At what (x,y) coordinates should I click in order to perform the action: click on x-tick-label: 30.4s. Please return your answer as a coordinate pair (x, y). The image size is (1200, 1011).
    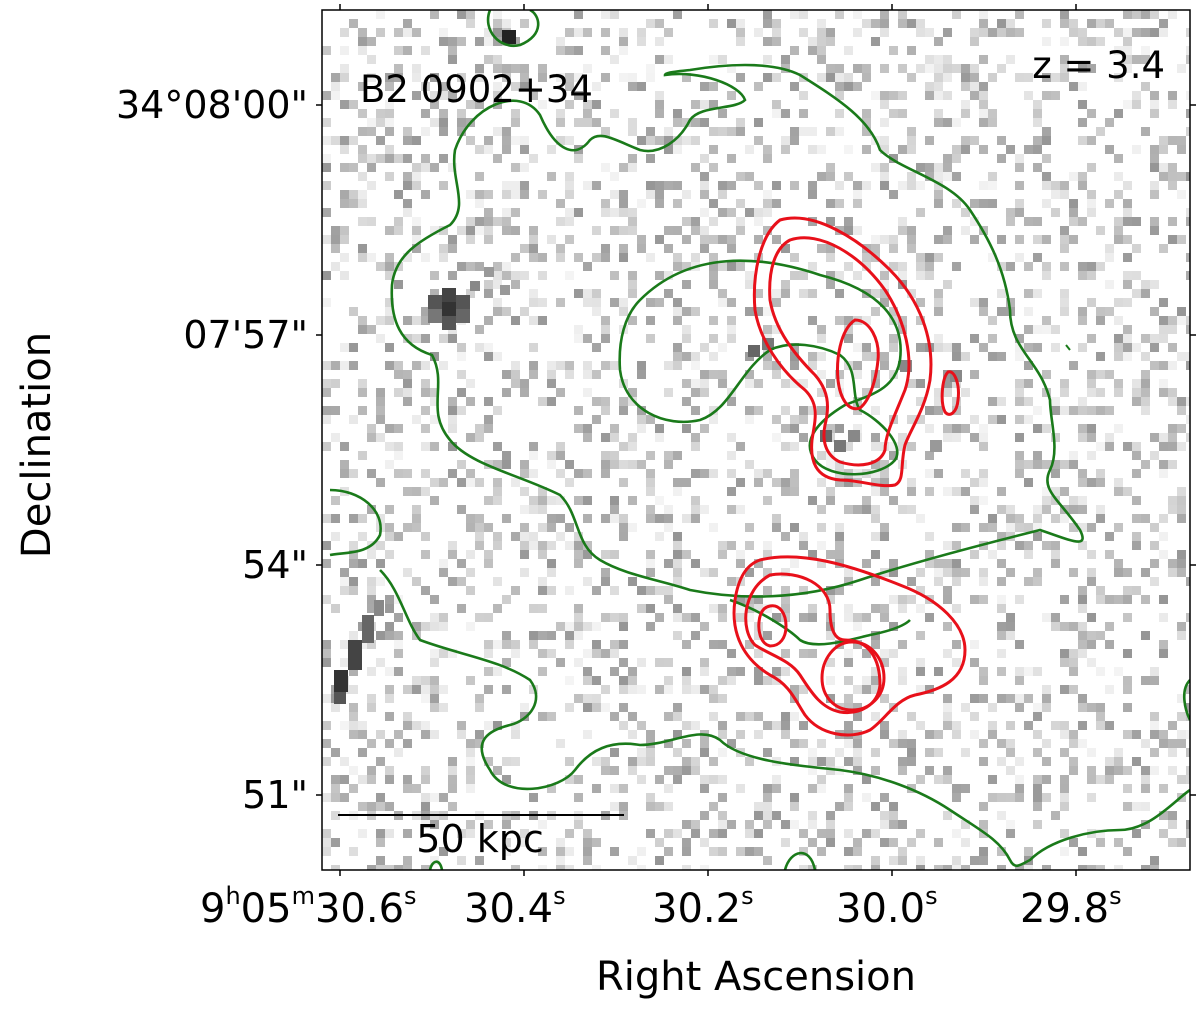
    Looking at the image, I should click on (515, 907).